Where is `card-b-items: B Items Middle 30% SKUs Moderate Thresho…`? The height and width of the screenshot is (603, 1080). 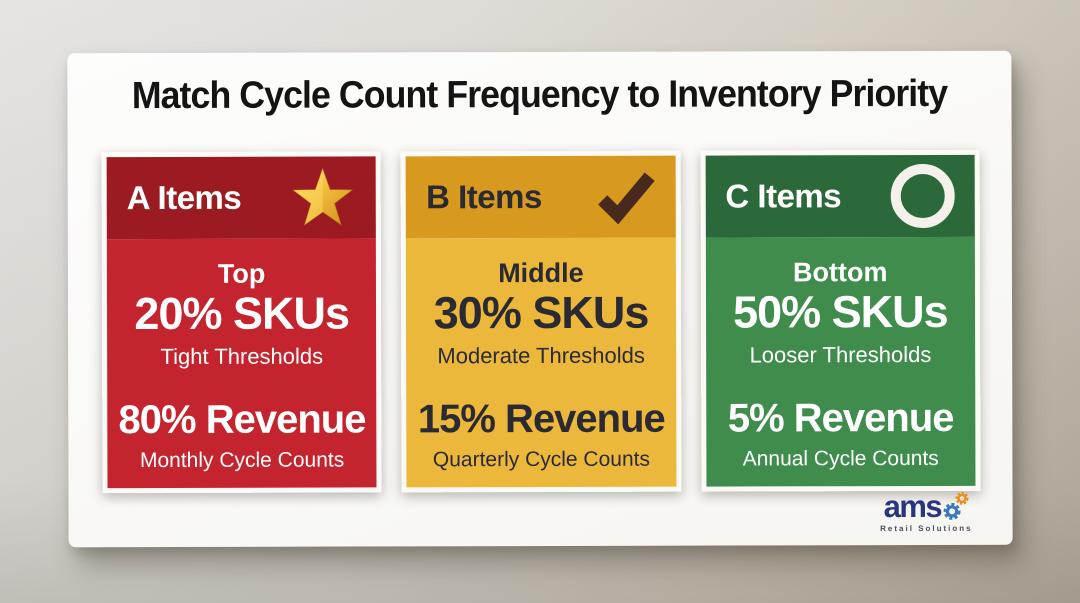
card-b-items: B Items Middle 30% SKUs Moderate Thresho… is located at coordinates (541, 321).